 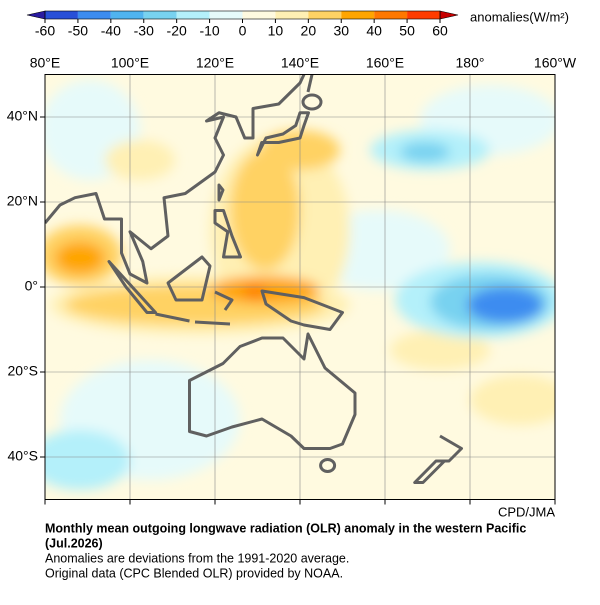 I want to click on credit: CPD/JMA, so click(x=526, y=511).